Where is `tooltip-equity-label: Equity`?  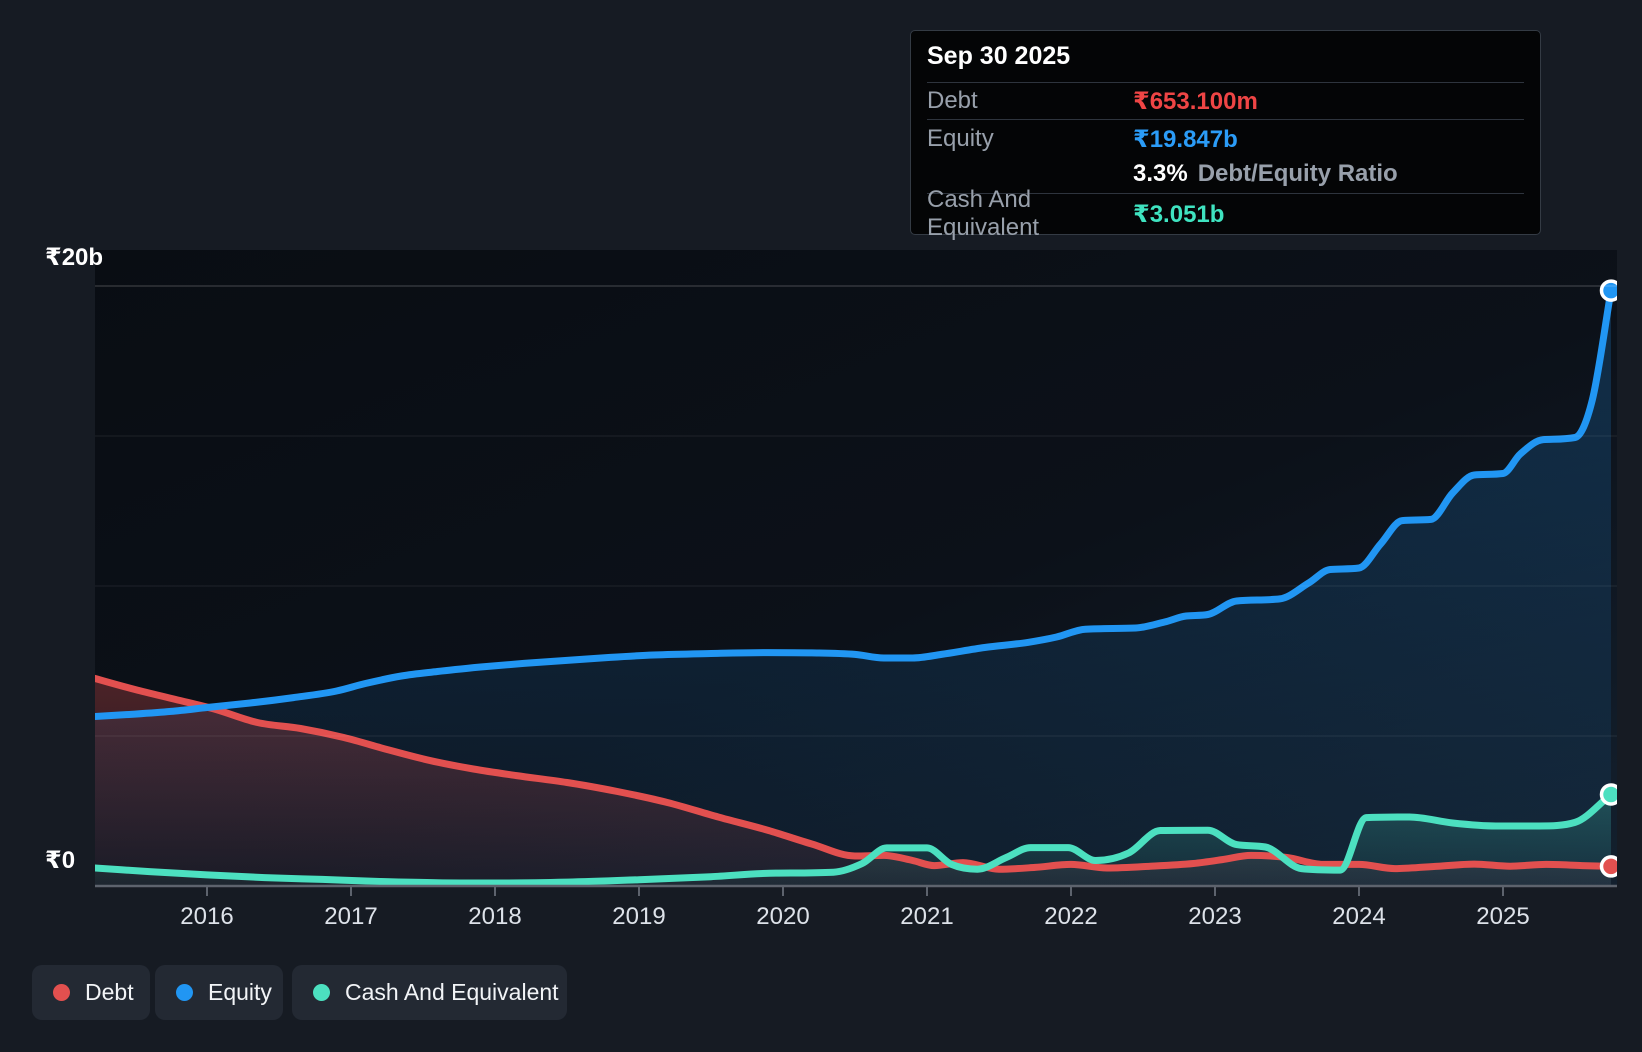 tooltip-equity-label: Equity is located at coordinates (960, 138).